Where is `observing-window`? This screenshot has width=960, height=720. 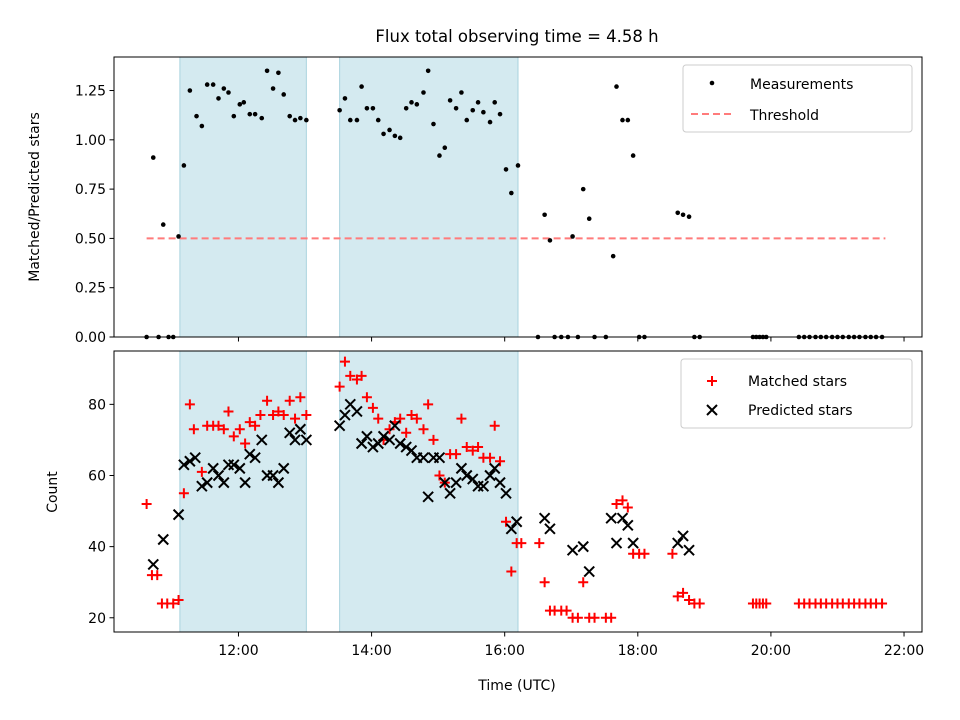 observing-window is located at coordinates (429, 197).